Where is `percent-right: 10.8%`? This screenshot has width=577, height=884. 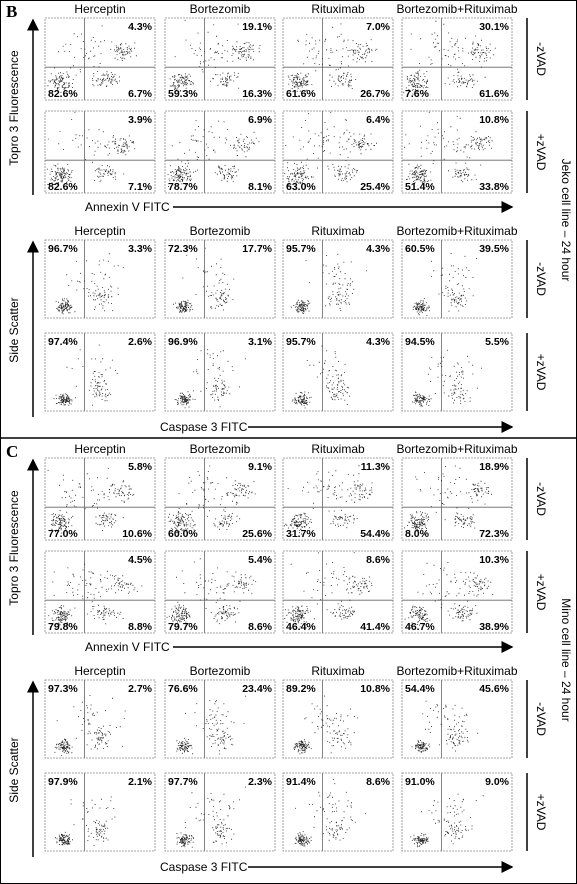 percent-right: 10.8% is located at coordinates (375, 689).